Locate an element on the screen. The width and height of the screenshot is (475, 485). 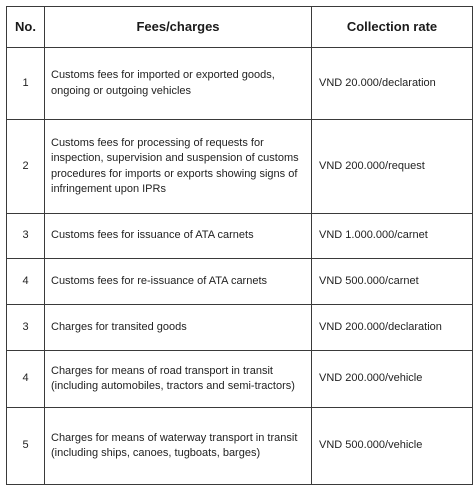
row-number: 1 is located at coordinates (25, 83).